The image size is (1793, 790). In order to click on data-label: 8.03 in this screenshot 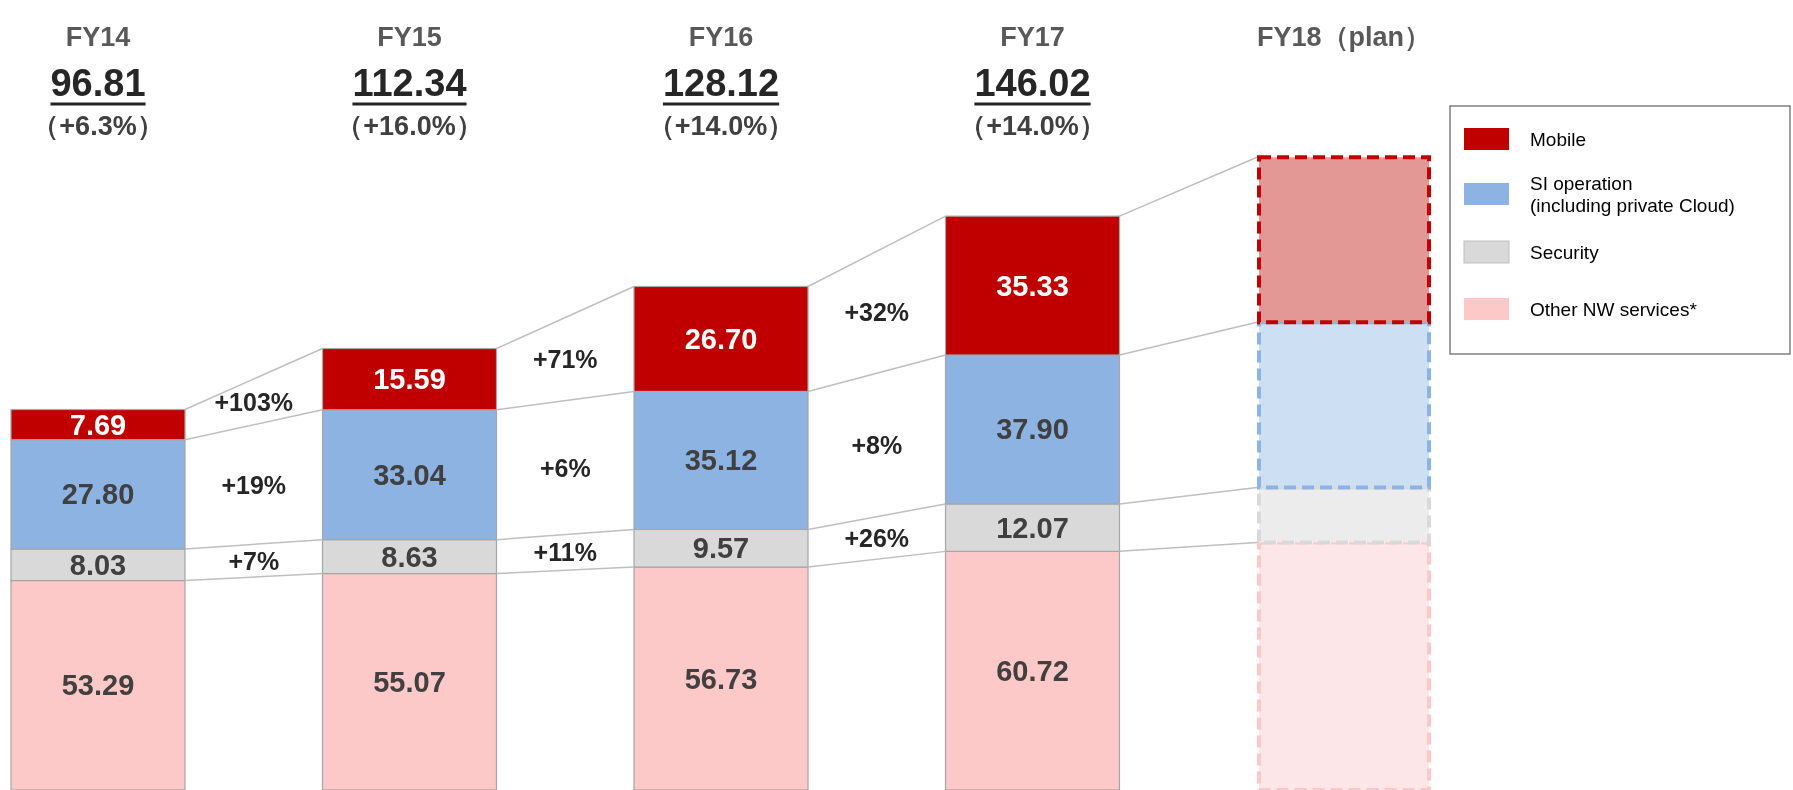, I will do `click(98, 564)`.